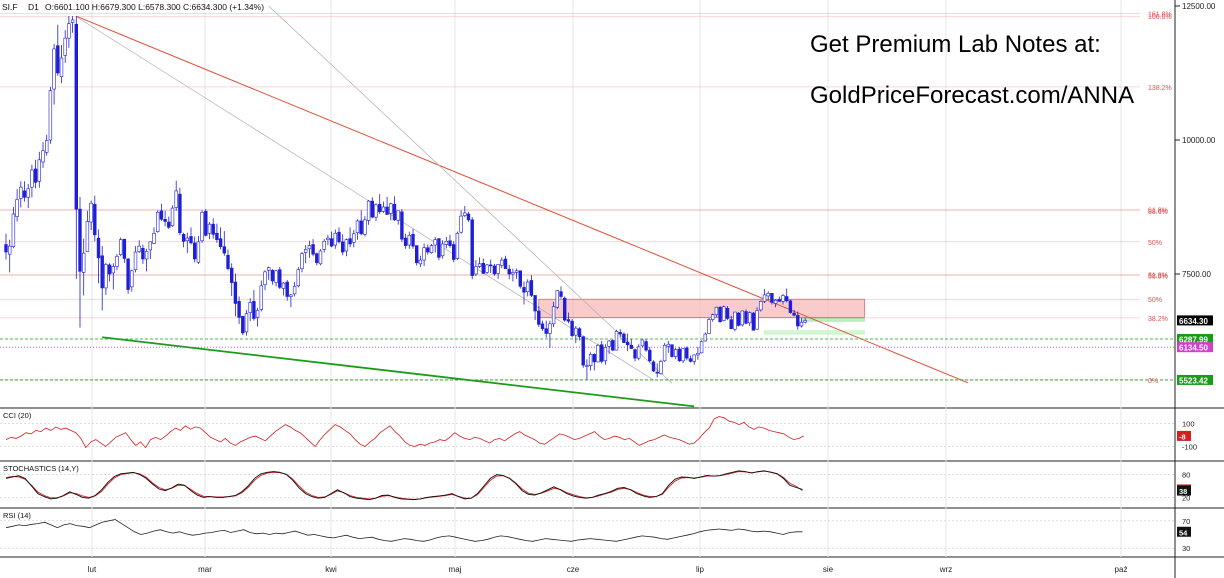 This screenshot has width=1224, height=578. Describe the element at coordinates (955, 44) in the screenshot. I see `promo-line-1: Get Premium Lab Notes at:` at that location.